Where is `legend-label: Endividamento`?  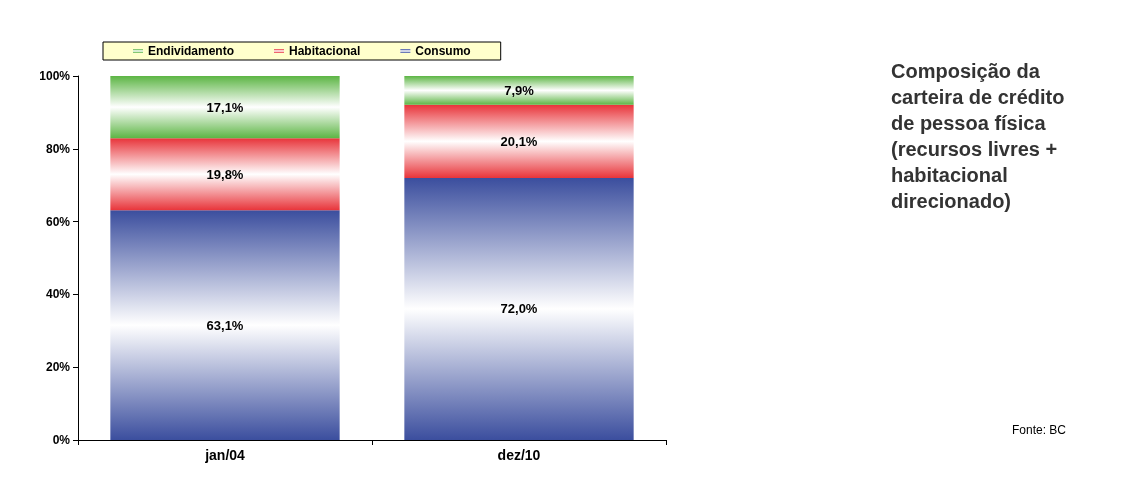
legend-label: Endividamento is located at coordinates (191, 51).